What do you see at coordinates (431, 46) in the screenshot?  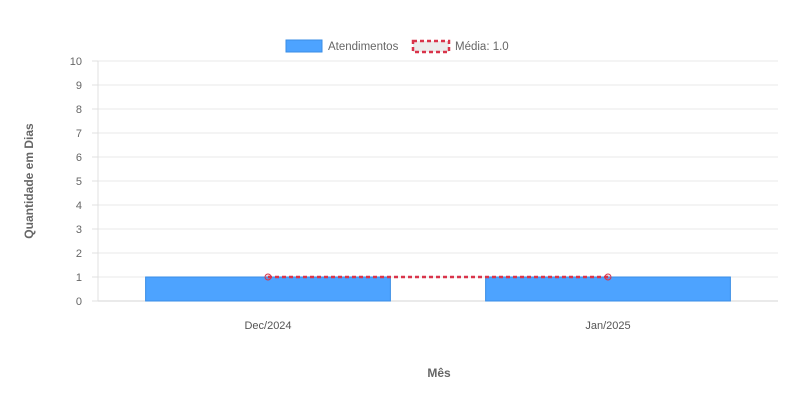 I see `legend-swatch-average` at bounding box center [431, 46].